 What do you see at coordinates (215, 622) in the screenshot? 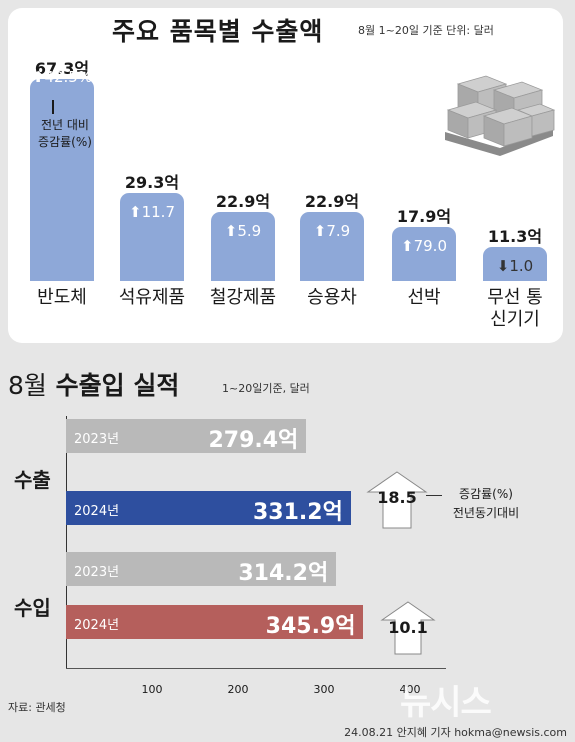
I see `import-bar-2024: 2024년 345.9억` at bounding box center [215, 622].